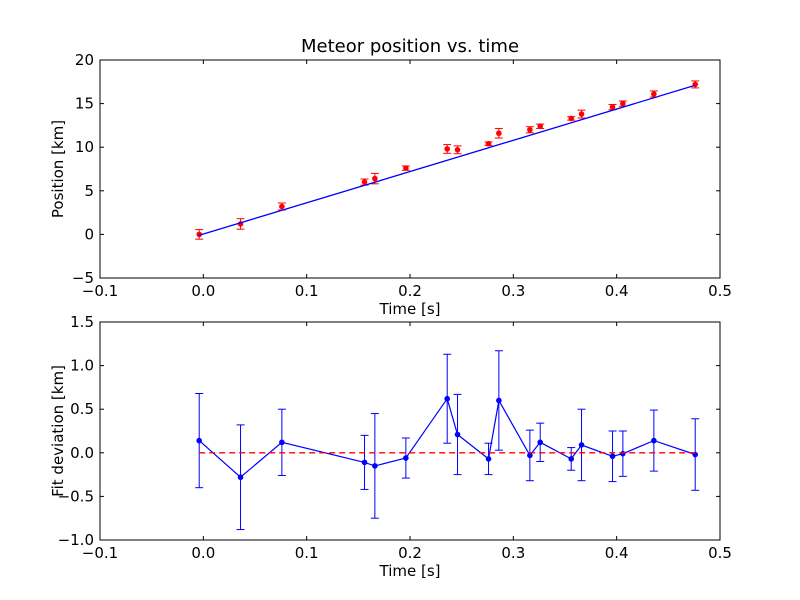  I want to click on y-tick-label: 0.5, so click(82, 409).